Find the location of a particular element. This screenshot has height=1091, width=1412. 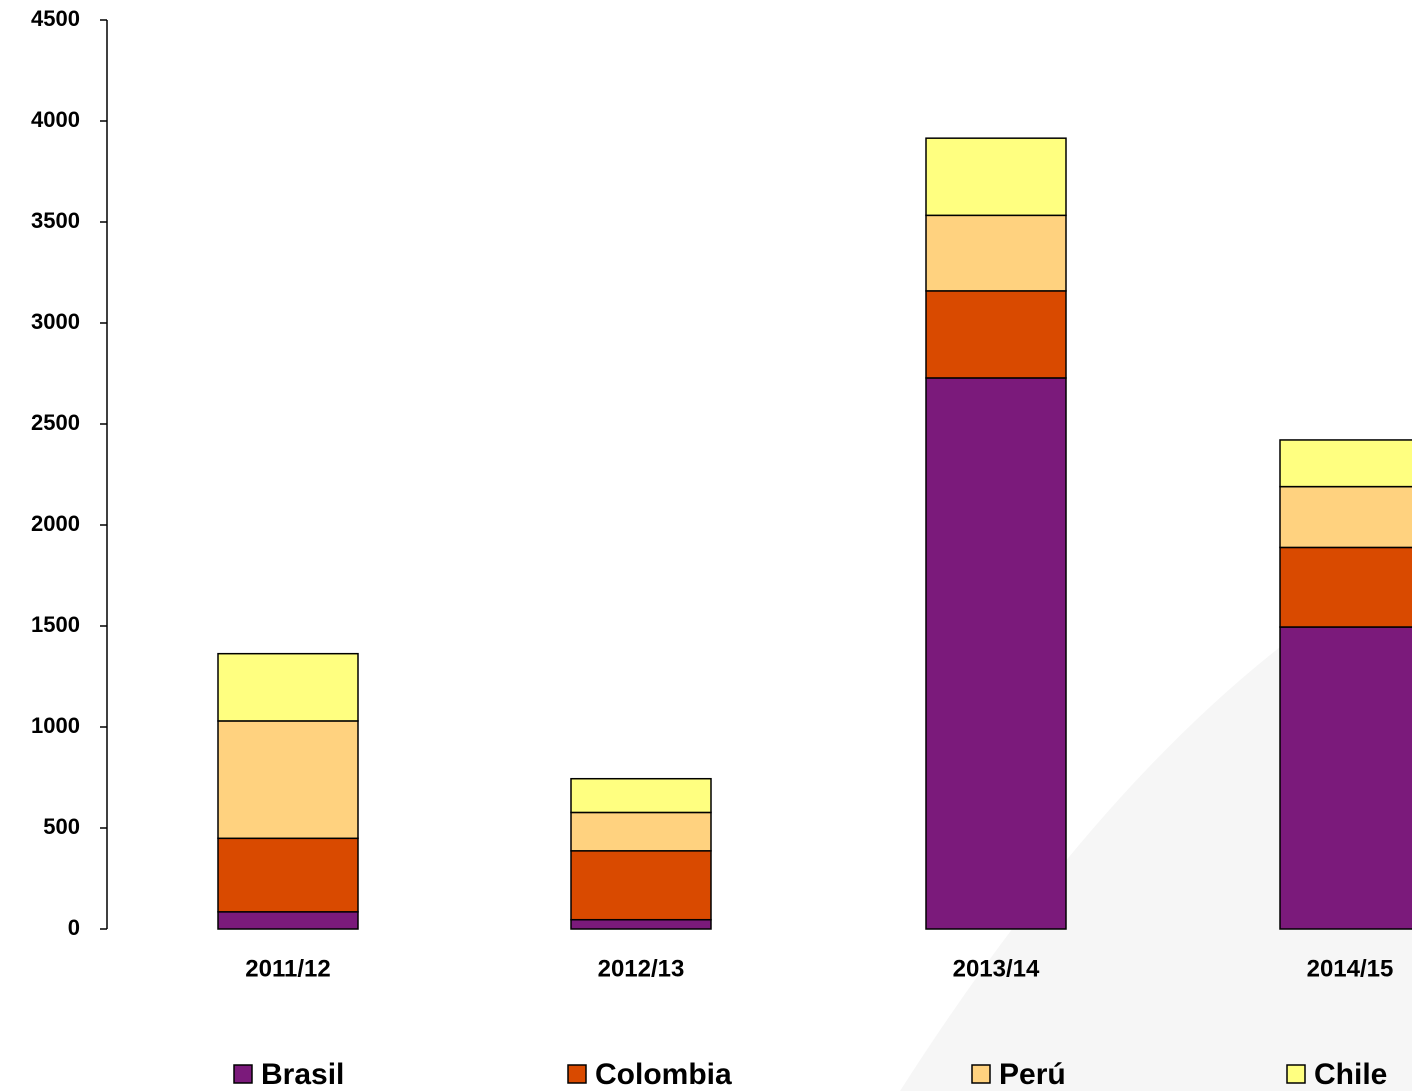

legend-label: Brasil is located at coordinates (302, 1074).